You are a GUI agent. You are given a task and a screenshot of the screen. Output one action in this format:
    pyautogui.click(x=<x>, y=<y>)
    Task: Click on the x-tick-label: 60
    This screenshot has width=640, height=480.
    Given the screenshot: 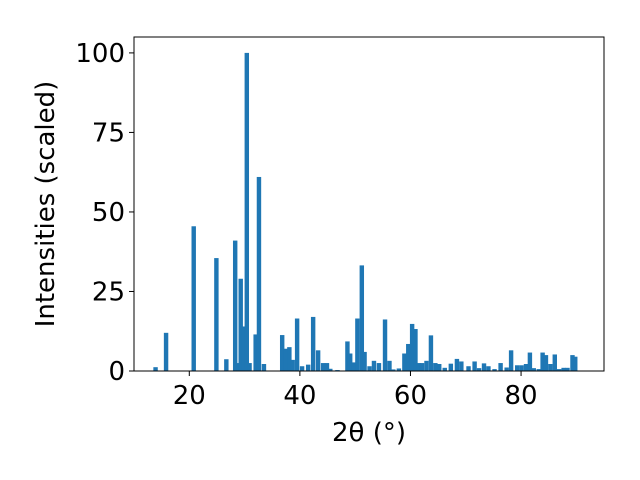 What is the action you would take?
    pyautogui.click(x=410, y=396)
    